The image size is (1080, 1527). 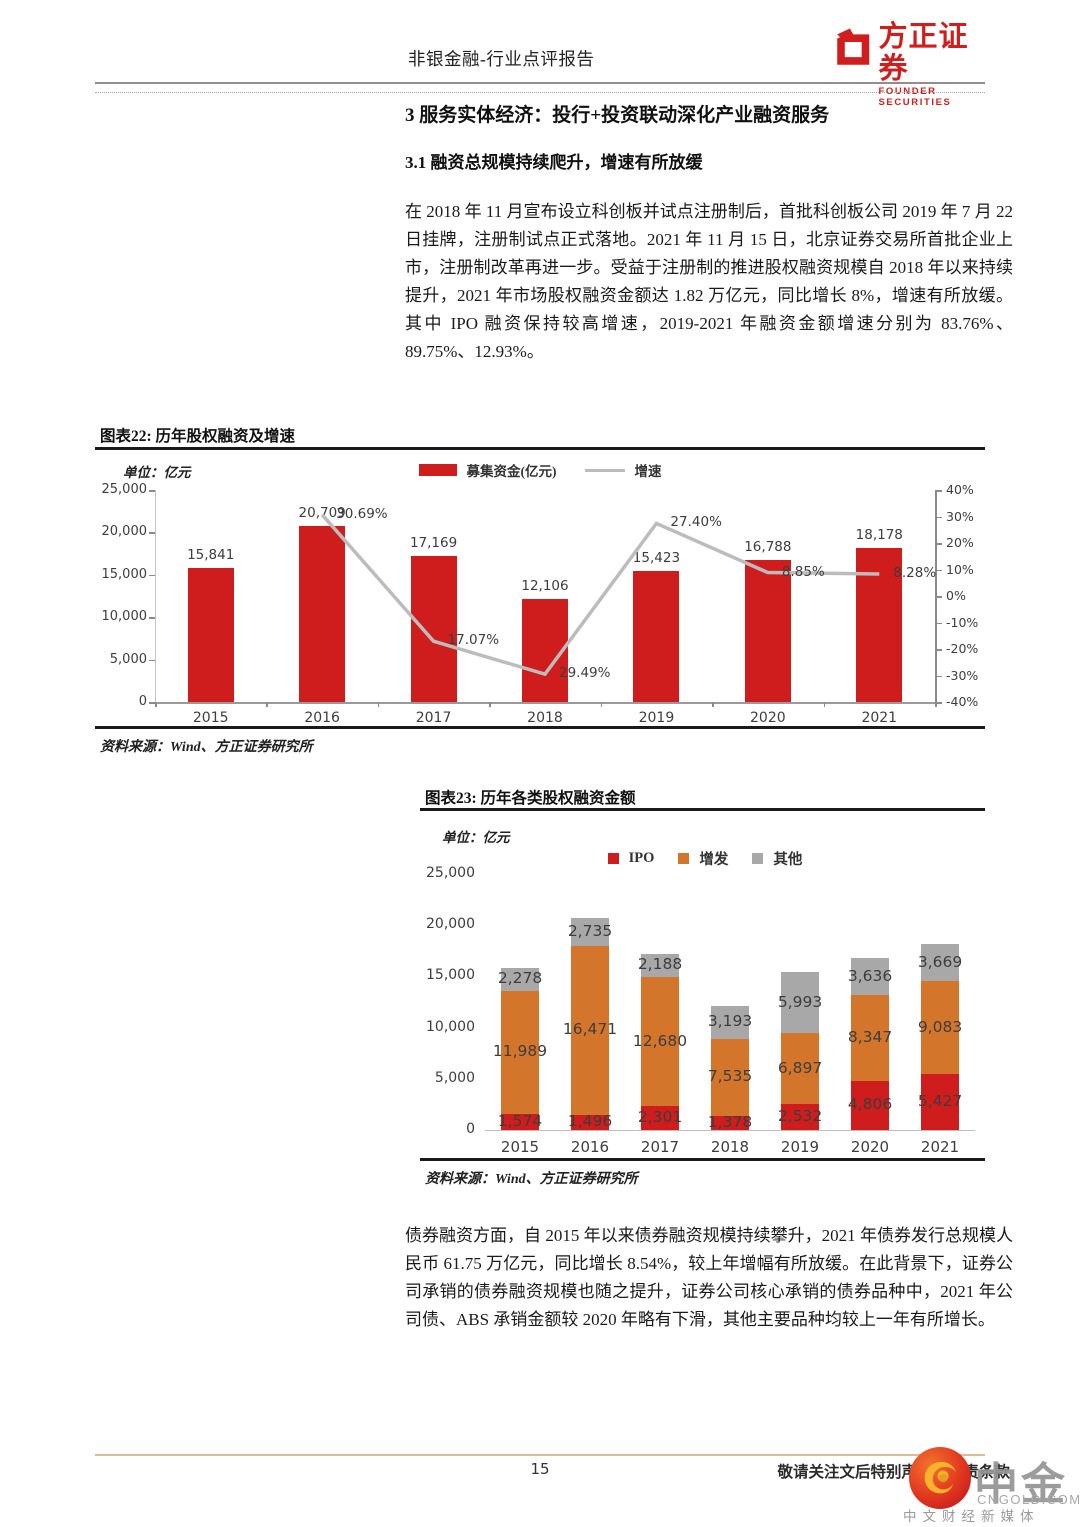 What do you see at coordinates (128, 659) in the screenshot?
I see `left-axis-tick-label: 5,000` at bounding box center [128, 659].